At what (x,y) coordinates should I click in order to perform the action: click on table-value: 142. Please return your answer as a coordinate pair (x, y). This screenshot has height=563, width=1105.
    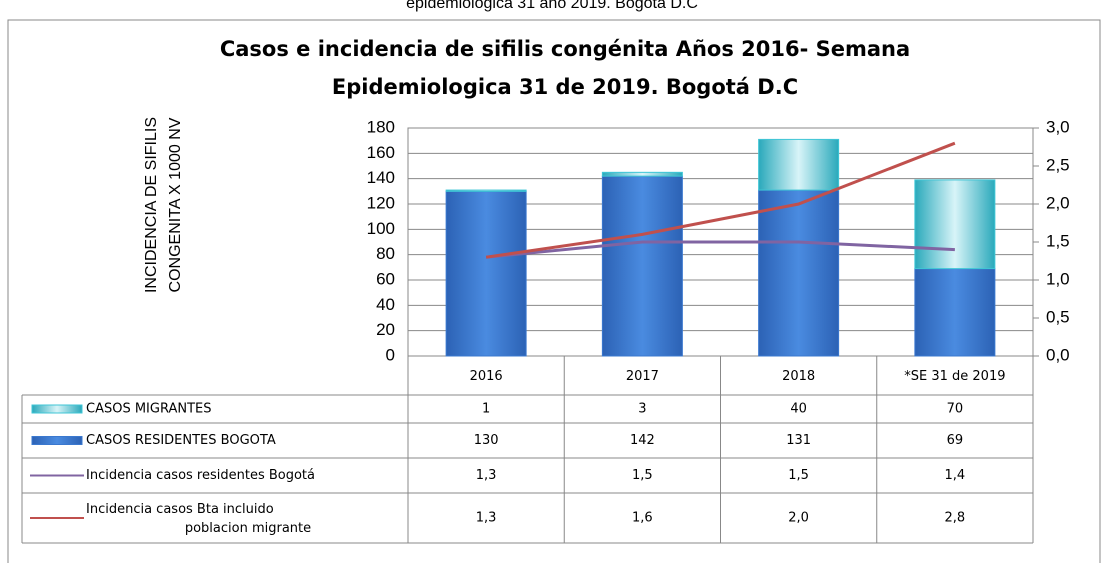
    Looking at the image, I should click on (642, 440).